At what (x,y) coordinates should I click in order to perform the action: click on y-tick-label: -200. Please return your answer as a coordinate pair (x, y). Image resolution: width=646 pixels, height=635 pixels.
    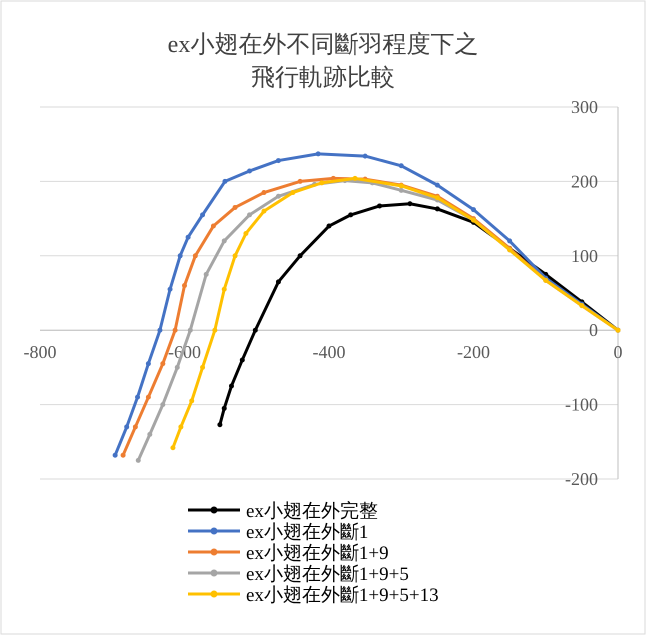
    Looking at the image, I should click on (581, 479).